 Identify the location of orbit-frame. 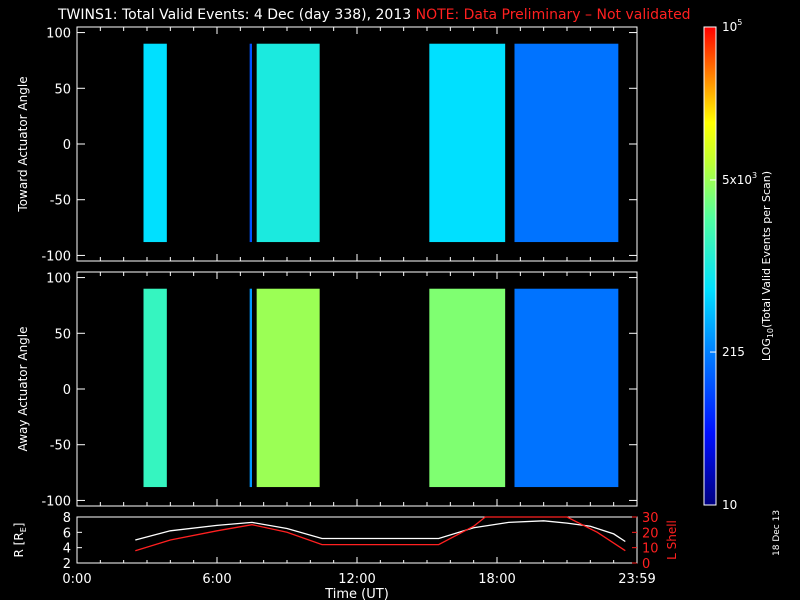
(357, 540).